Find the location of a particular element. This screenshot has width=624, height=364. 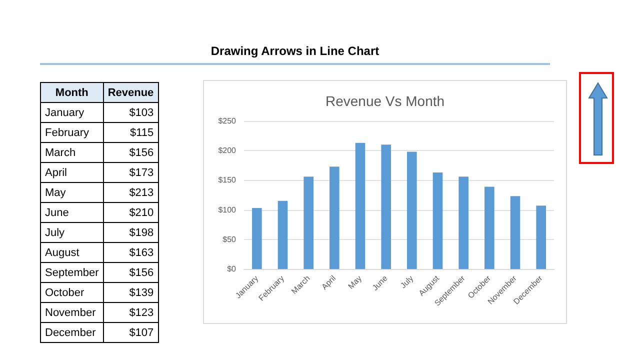

text: $210 is located at coordinates (130, 212).